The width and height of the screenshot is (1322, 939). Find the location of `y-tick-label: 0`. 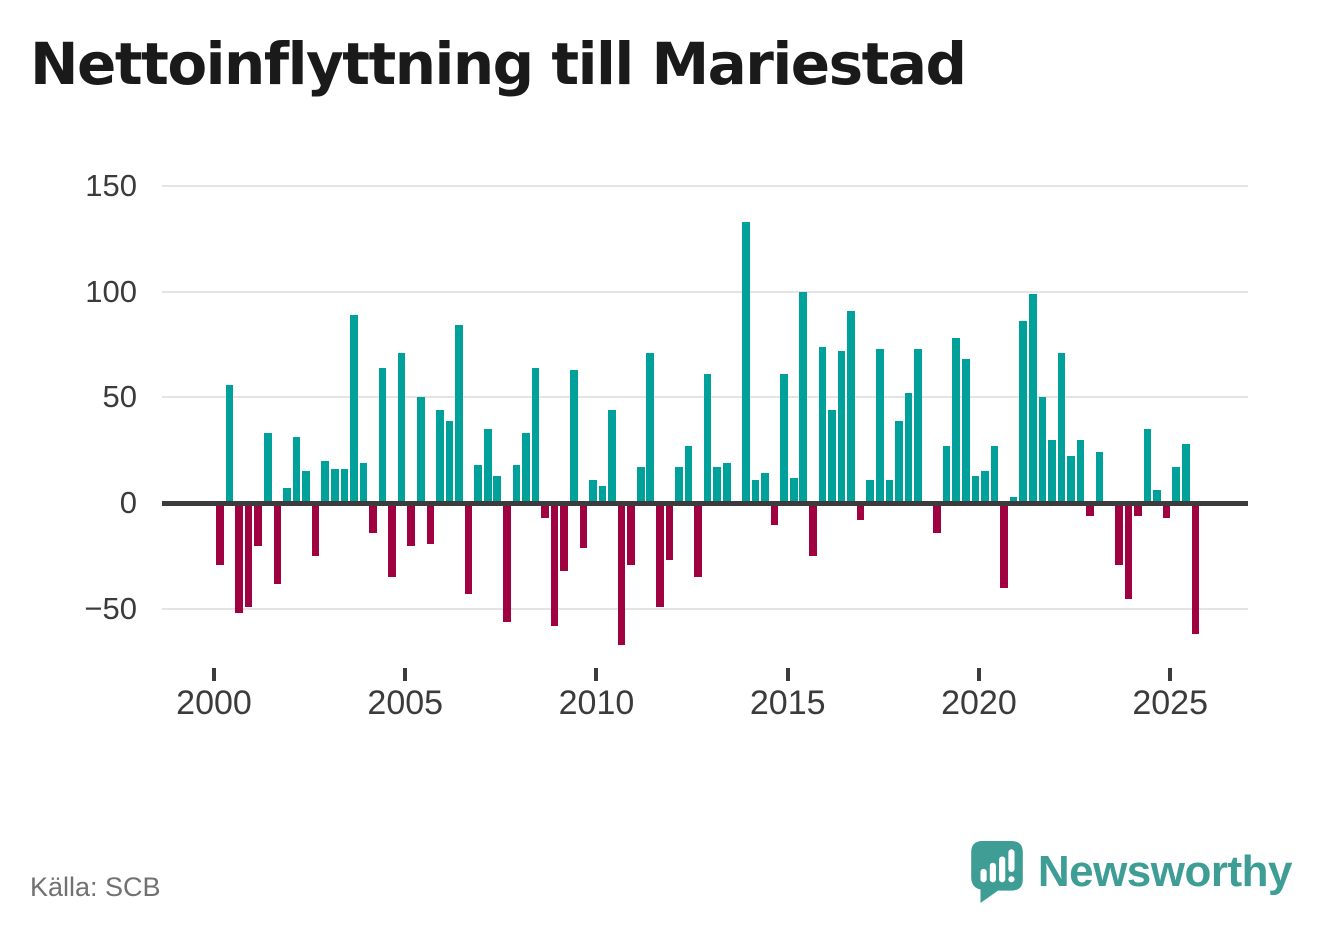

y-tick-label: 0 is located at coordinates (128, 502).